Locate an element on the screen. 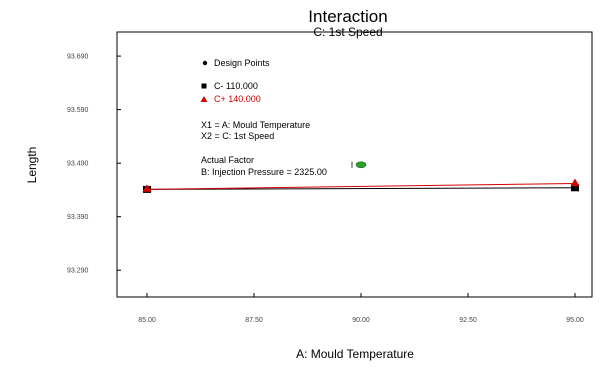 This screenshot has height=369, width=600. x-tick-label: 92.50 is located at coordinates (468, 320).